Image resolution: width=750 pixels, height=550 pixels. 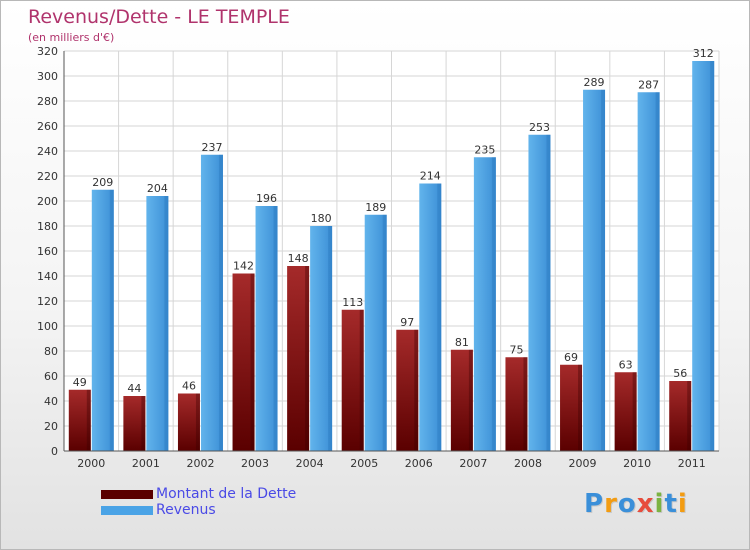 I want to click on y-tick-label: 280, so click(x=47, y=101).